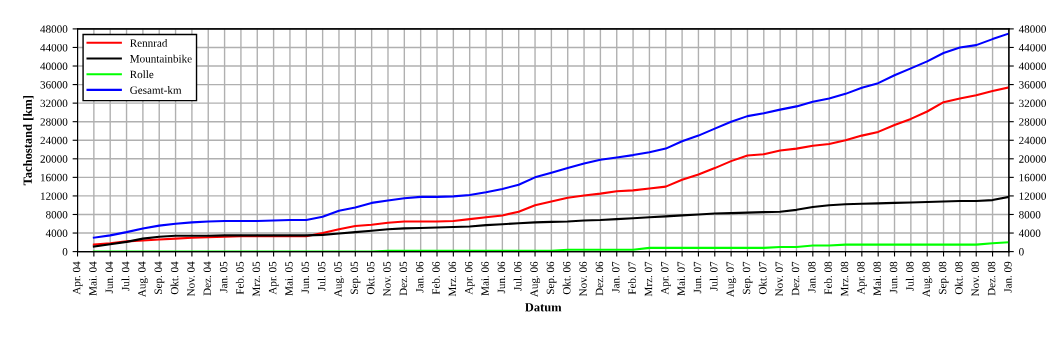 The image size is (1062, 340). What do you see at coordinates (207, 278) in the screenshot?
I see `x-tick-label: Dez. 04` at bounding box center [207, 278].